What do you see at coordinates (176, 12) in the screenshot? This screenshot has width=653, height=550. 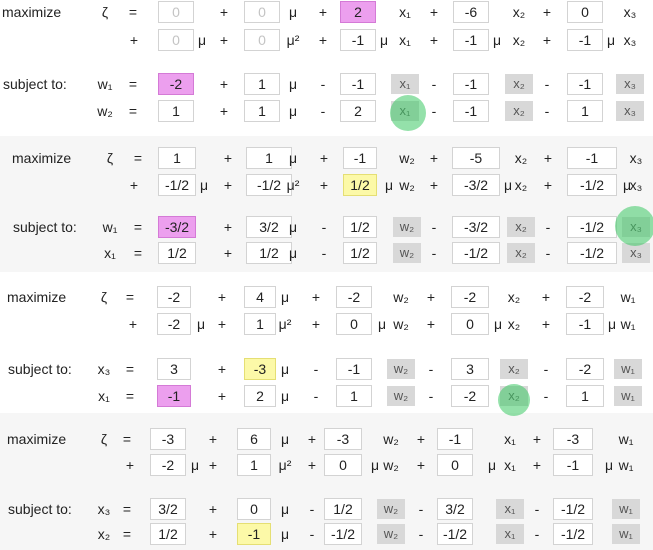 I see `objective-coefficient-const: 0` at bounding box center [176, 12].